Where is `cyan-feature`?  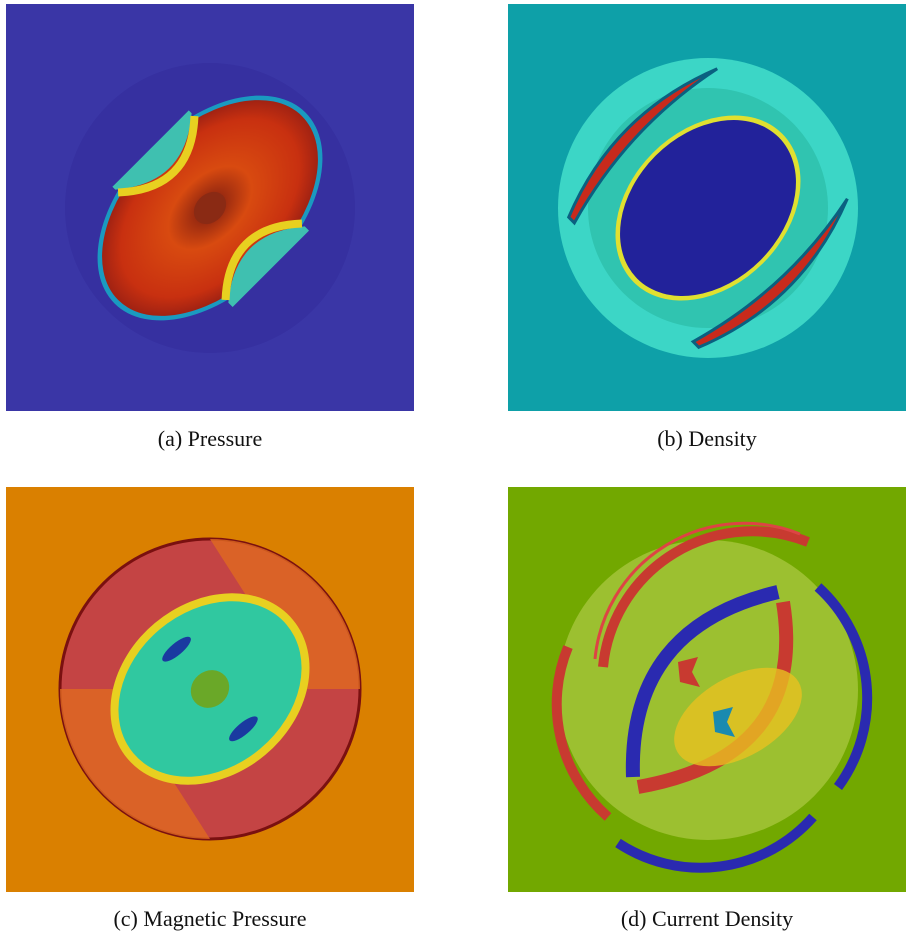
cyan-feature is located at coordinates (724, 722).